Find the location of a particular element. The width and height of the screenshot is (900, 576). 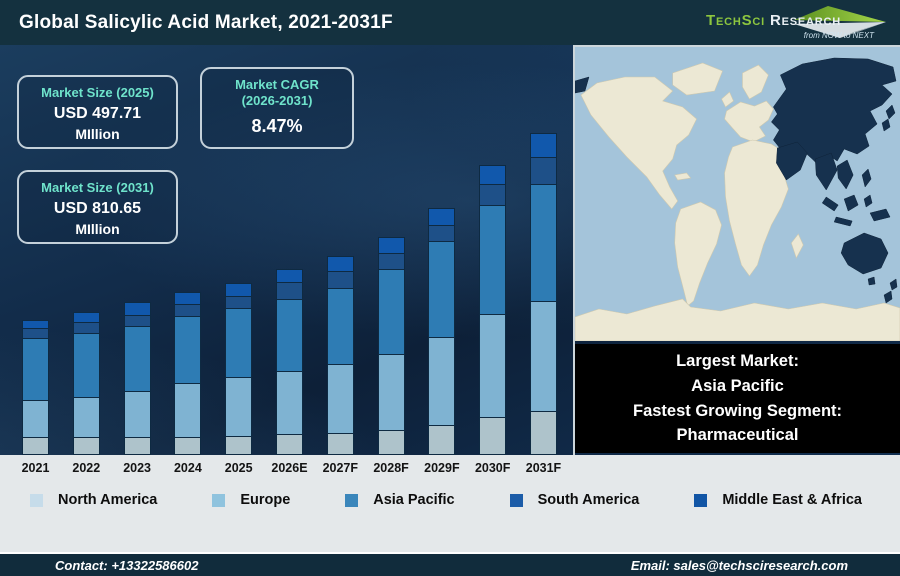

footer-contact: Contact: +13322586602 is located at coordinates (127, 565).